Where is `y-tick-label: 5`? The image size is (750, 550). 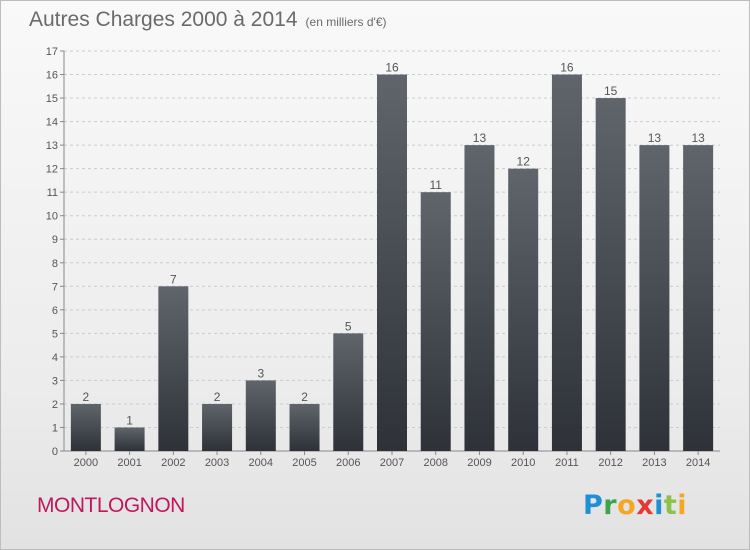 y-tick-label: 5 is located at coordinates (55, 334).